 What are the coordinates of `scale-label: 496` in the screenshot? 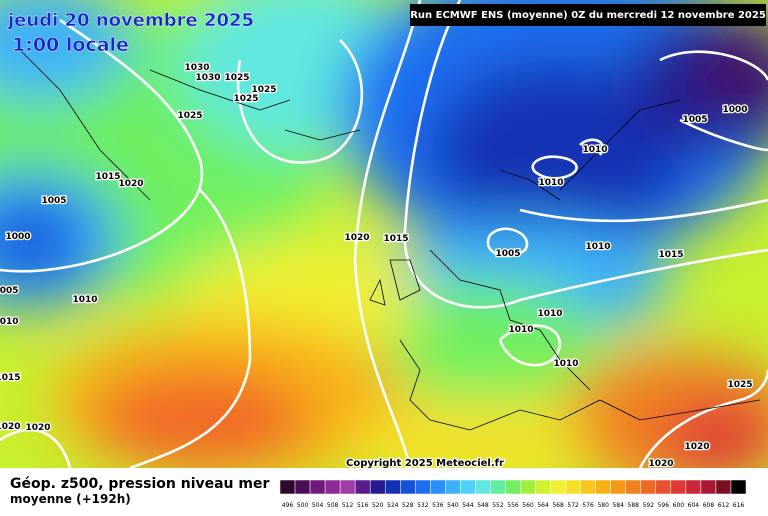 It's located at (288, 505).